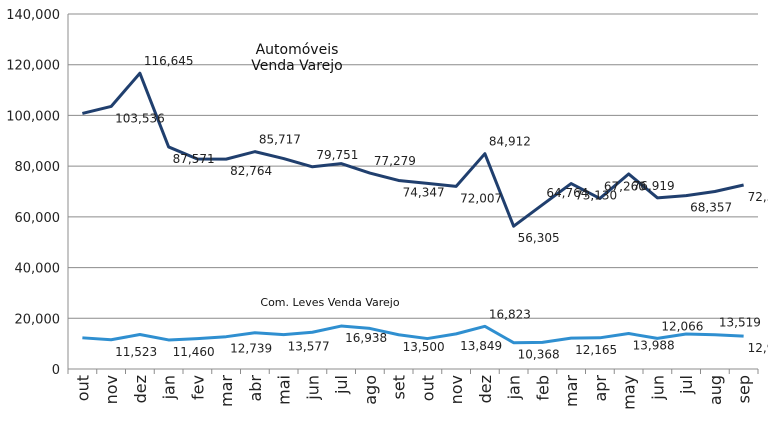 The width and height of the screenshot is (768, 422). What do you see at coordinates (744, 389) in the screenshot?
I see `x-tick-label: sep` at bounding box center [744, 389].